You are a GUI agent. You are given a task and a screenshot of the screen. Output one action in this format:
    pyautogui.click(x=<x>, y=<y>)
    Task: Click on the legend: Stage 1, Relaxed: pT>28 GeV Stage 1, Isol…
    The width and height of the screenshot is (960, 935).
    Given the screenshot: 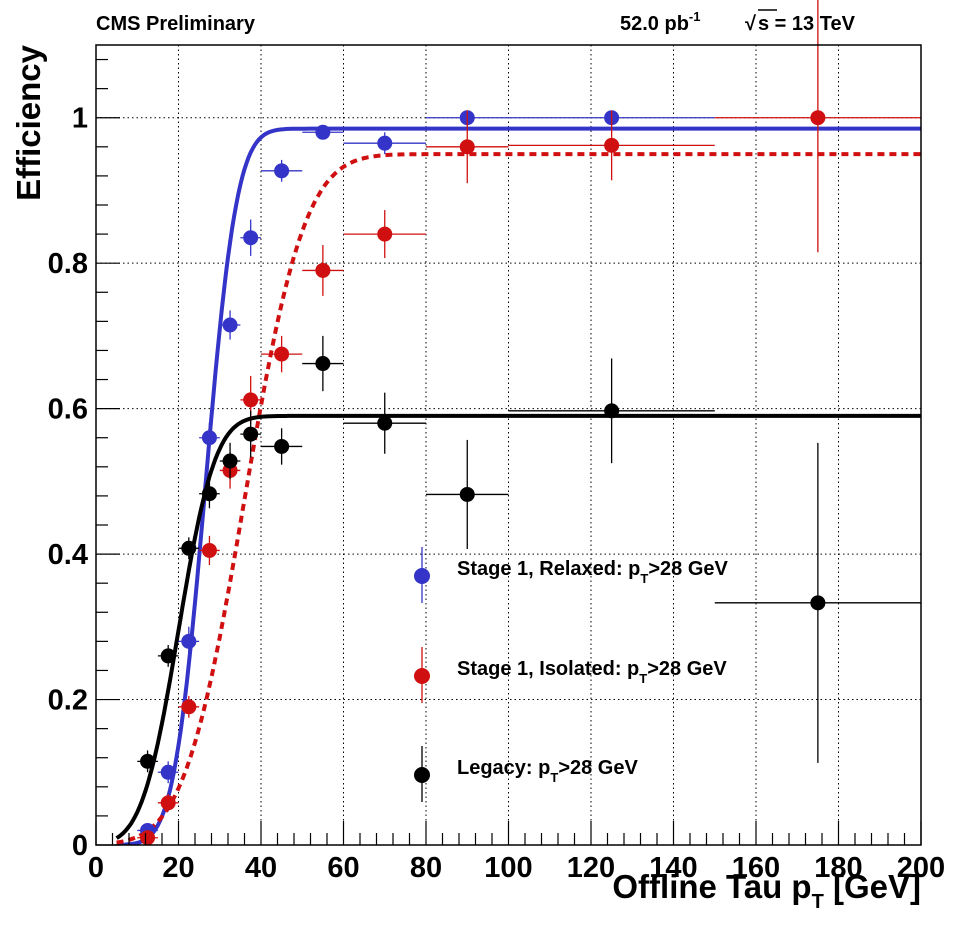 What is the action you would take?
    pyautogui.click(x=571, y=674)
    